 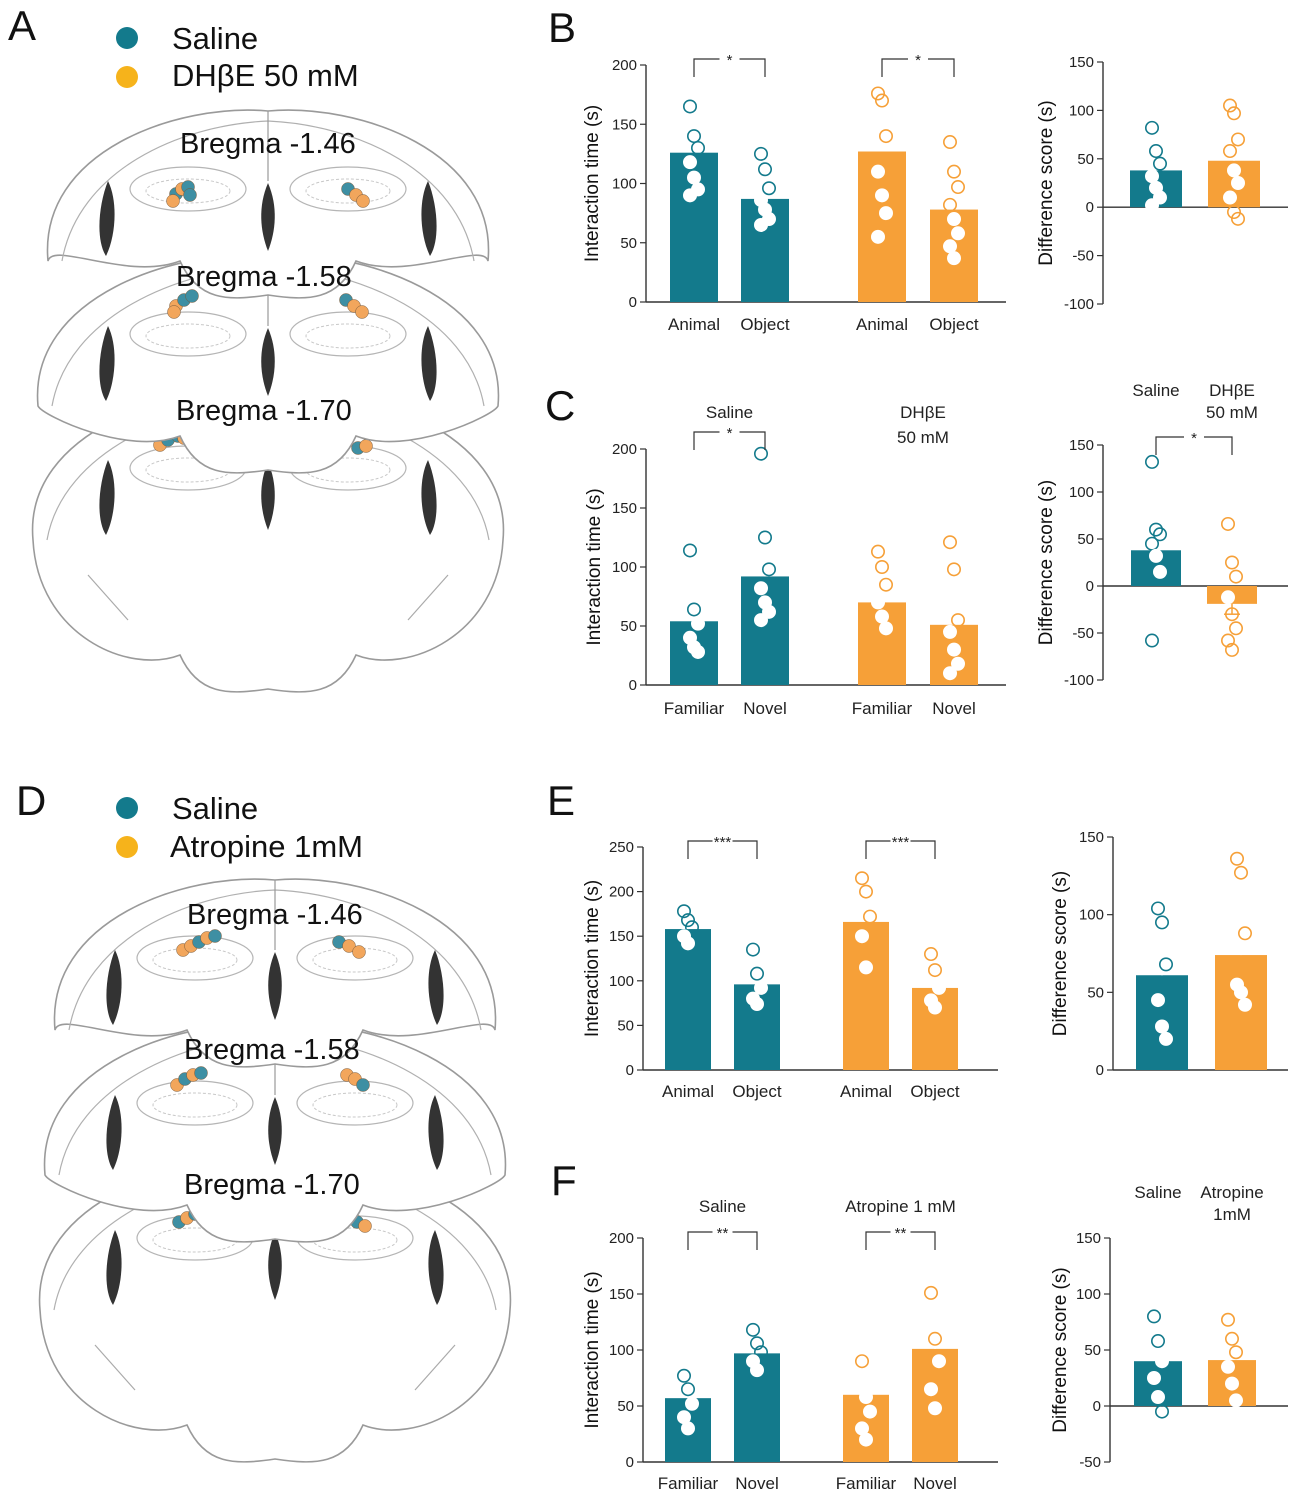 I want to click on y-tick-label: 250, so click(x=621, y=847).